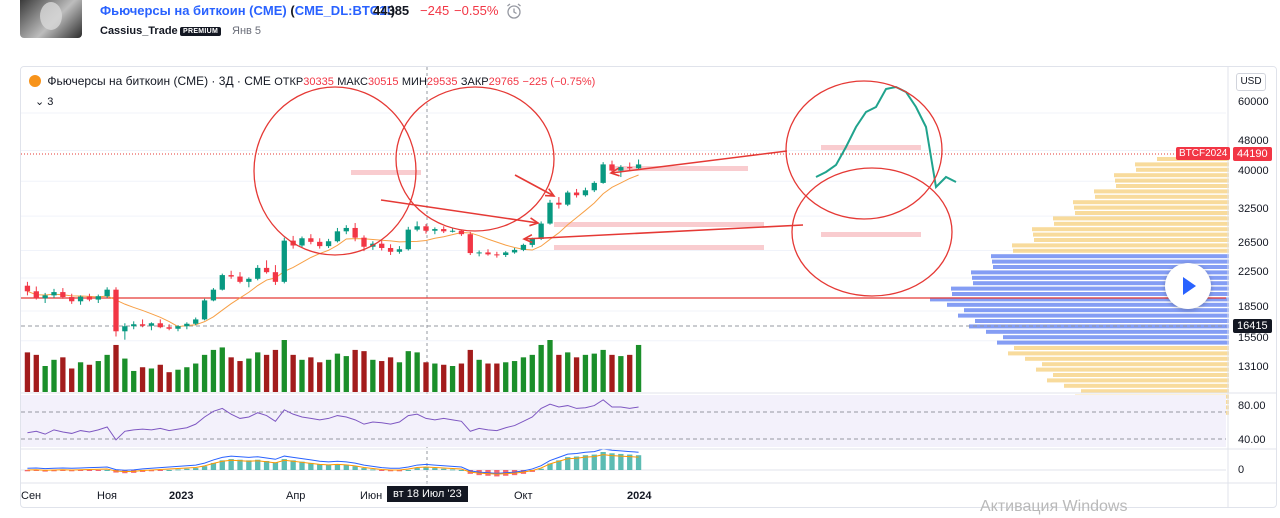 Image resolution: width=1280 pixels, height=518 pixels. I want to click on macd-signal-line, so click(333, 464).